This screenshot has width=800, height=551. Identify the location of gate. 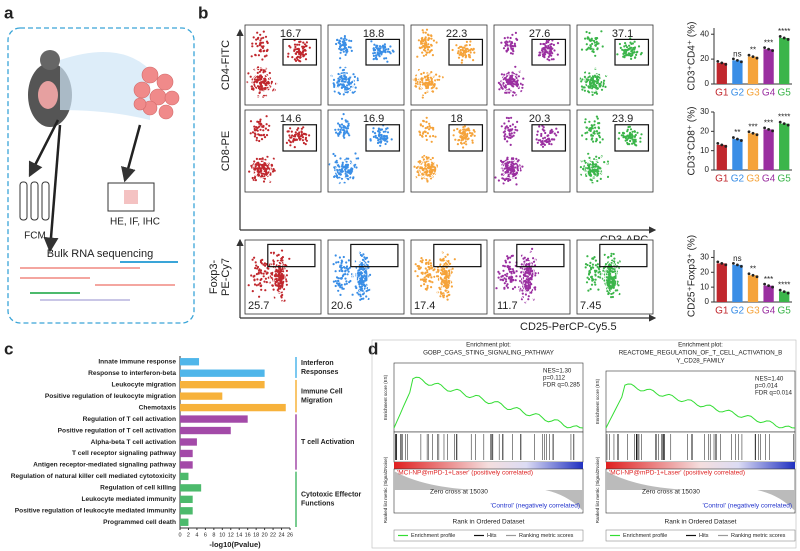
(383, 138).